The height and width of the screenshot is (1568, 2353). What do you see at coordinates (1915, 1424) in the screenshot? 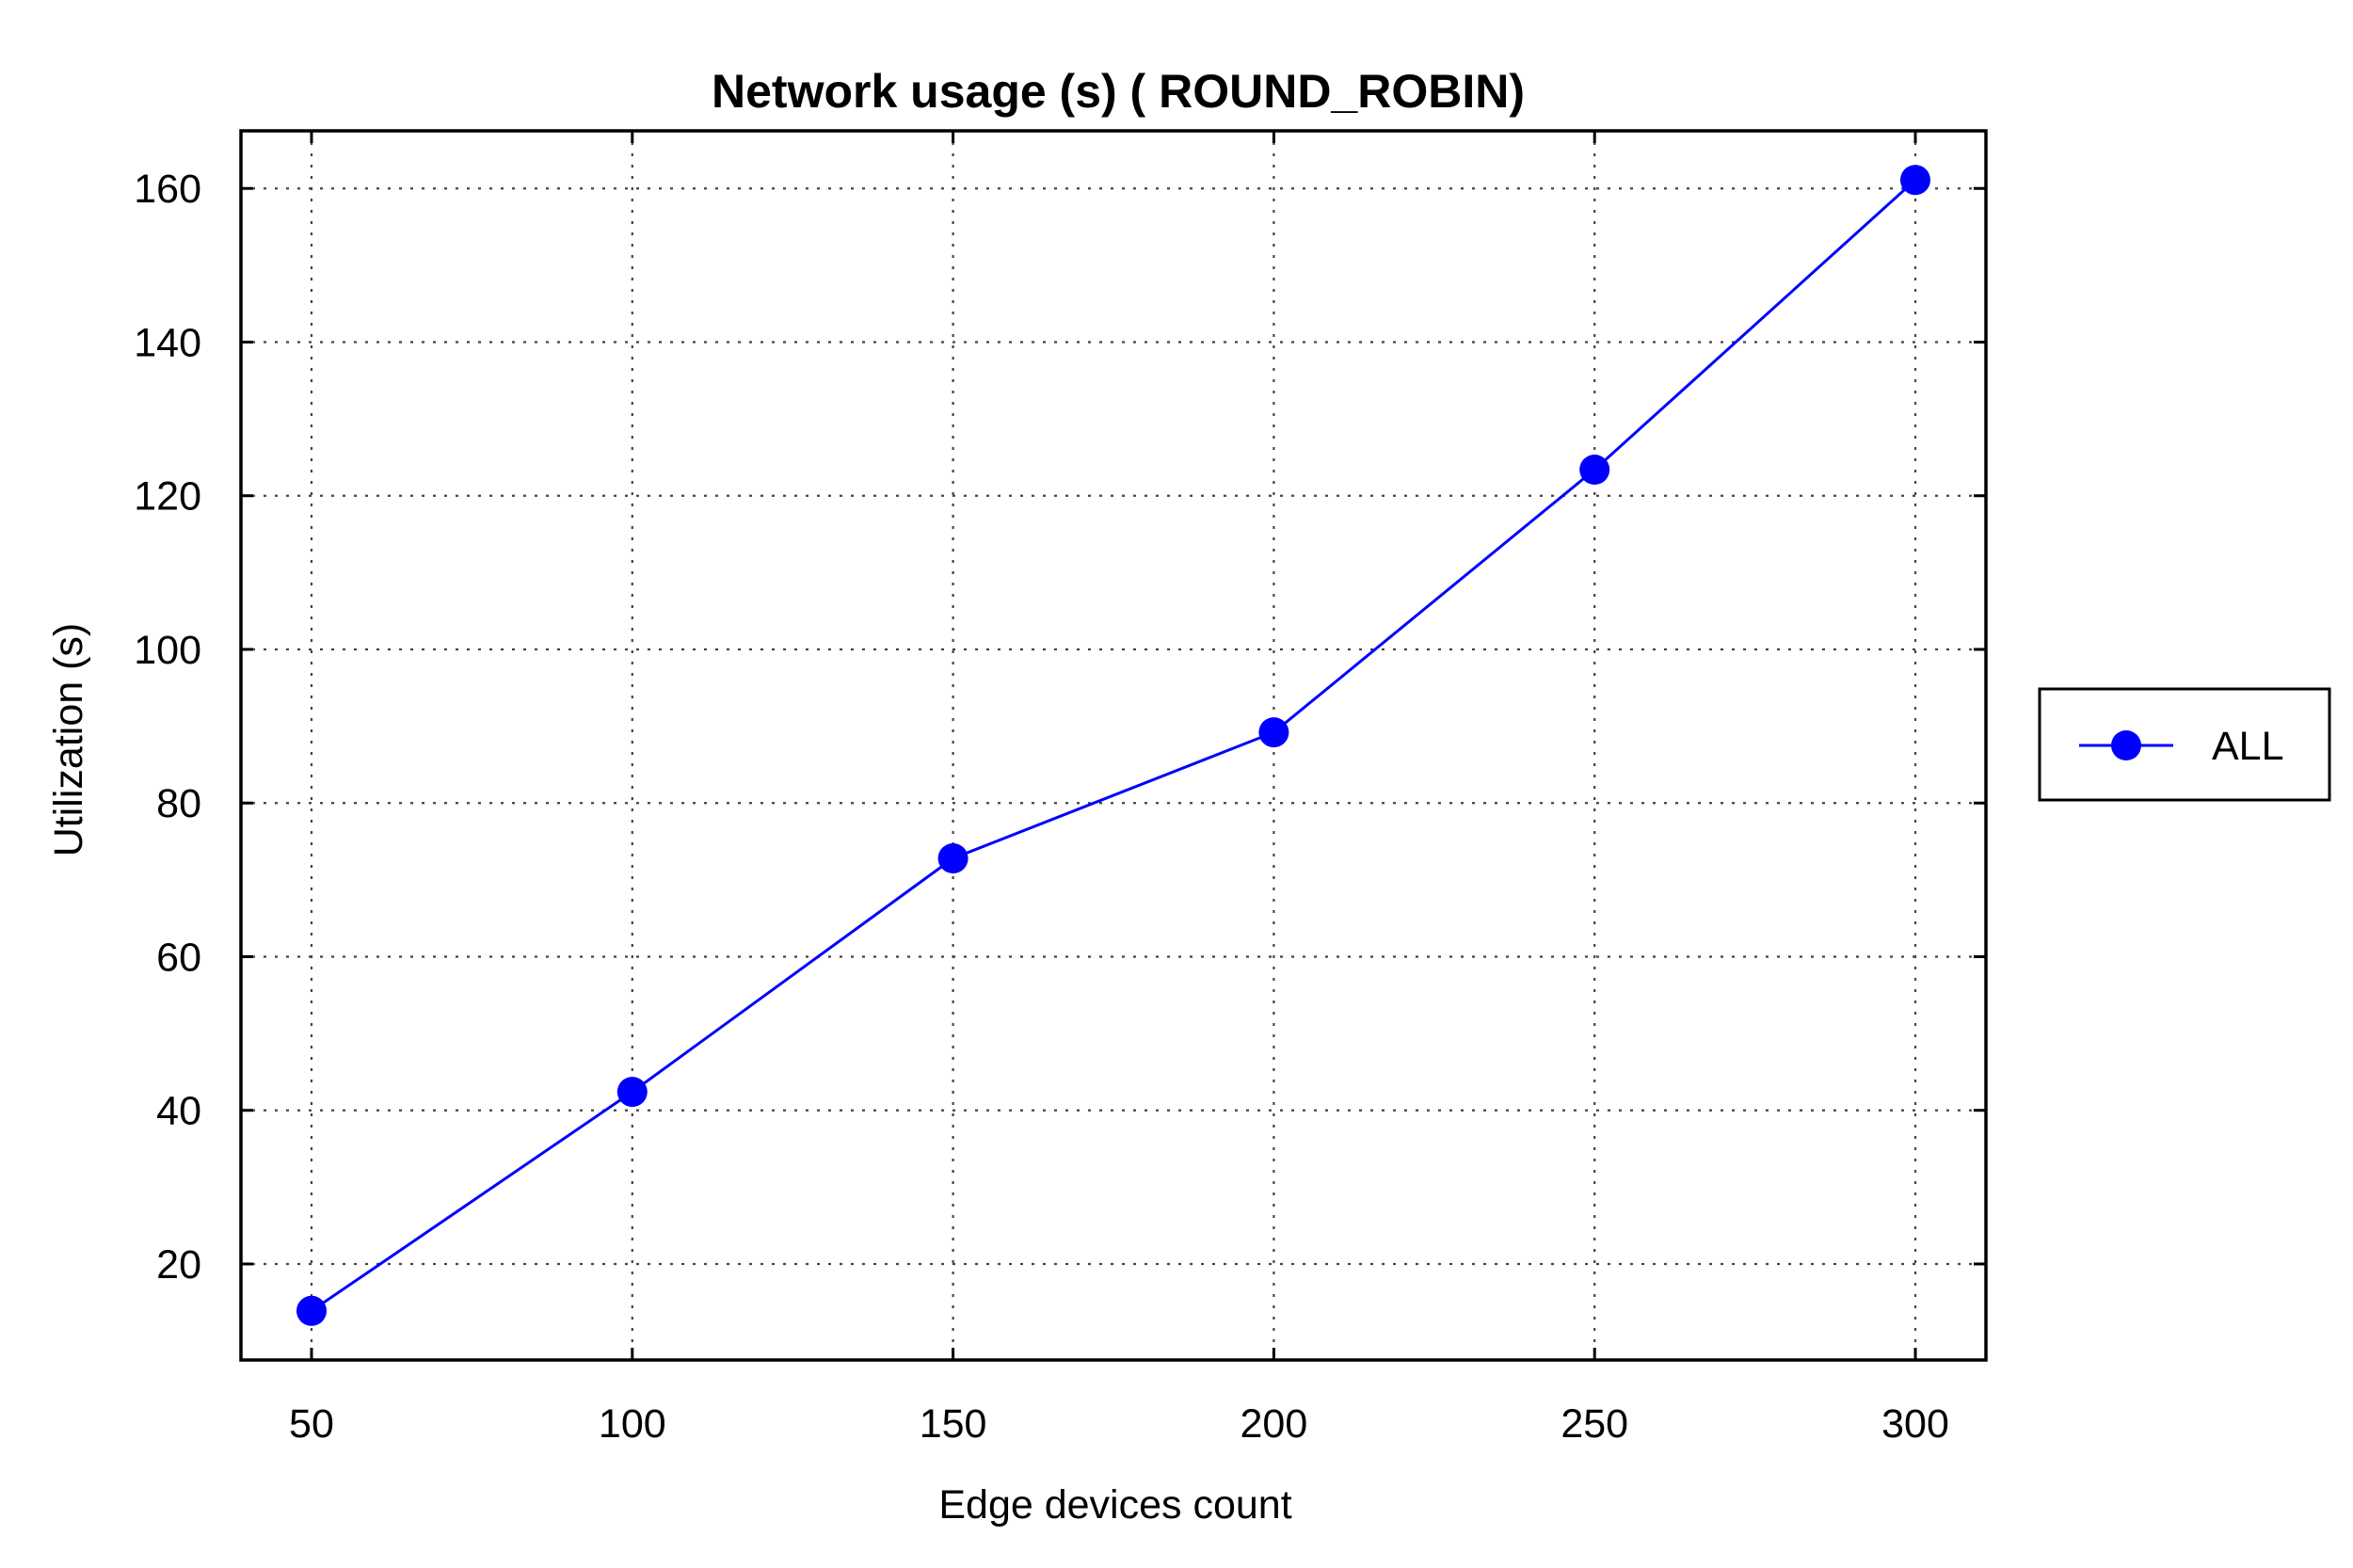
I see `x-tick-label: 300` at bounding box center [1915, 1424].